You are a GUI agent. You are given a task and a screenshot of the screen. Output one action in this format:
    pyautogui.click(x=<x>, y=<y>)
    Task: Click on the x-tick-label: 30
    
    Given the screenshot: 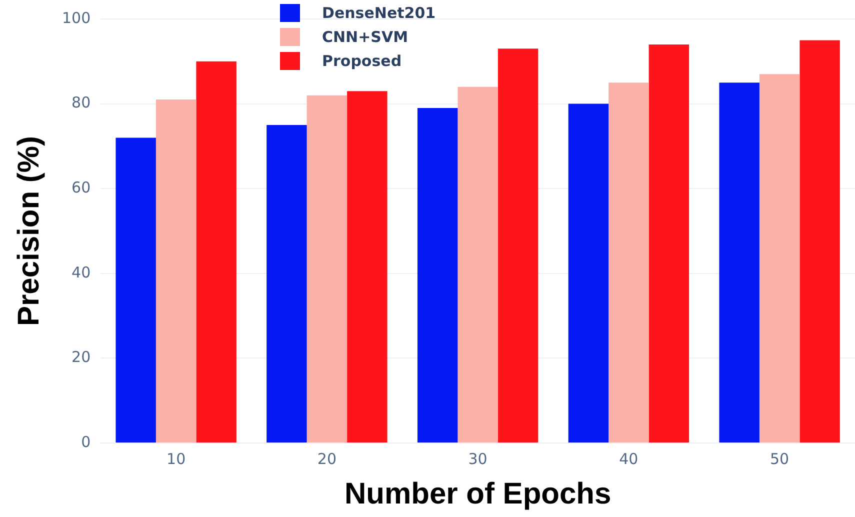 What is the action you would take?
    pyautogui.click(x=478, y=459)
    